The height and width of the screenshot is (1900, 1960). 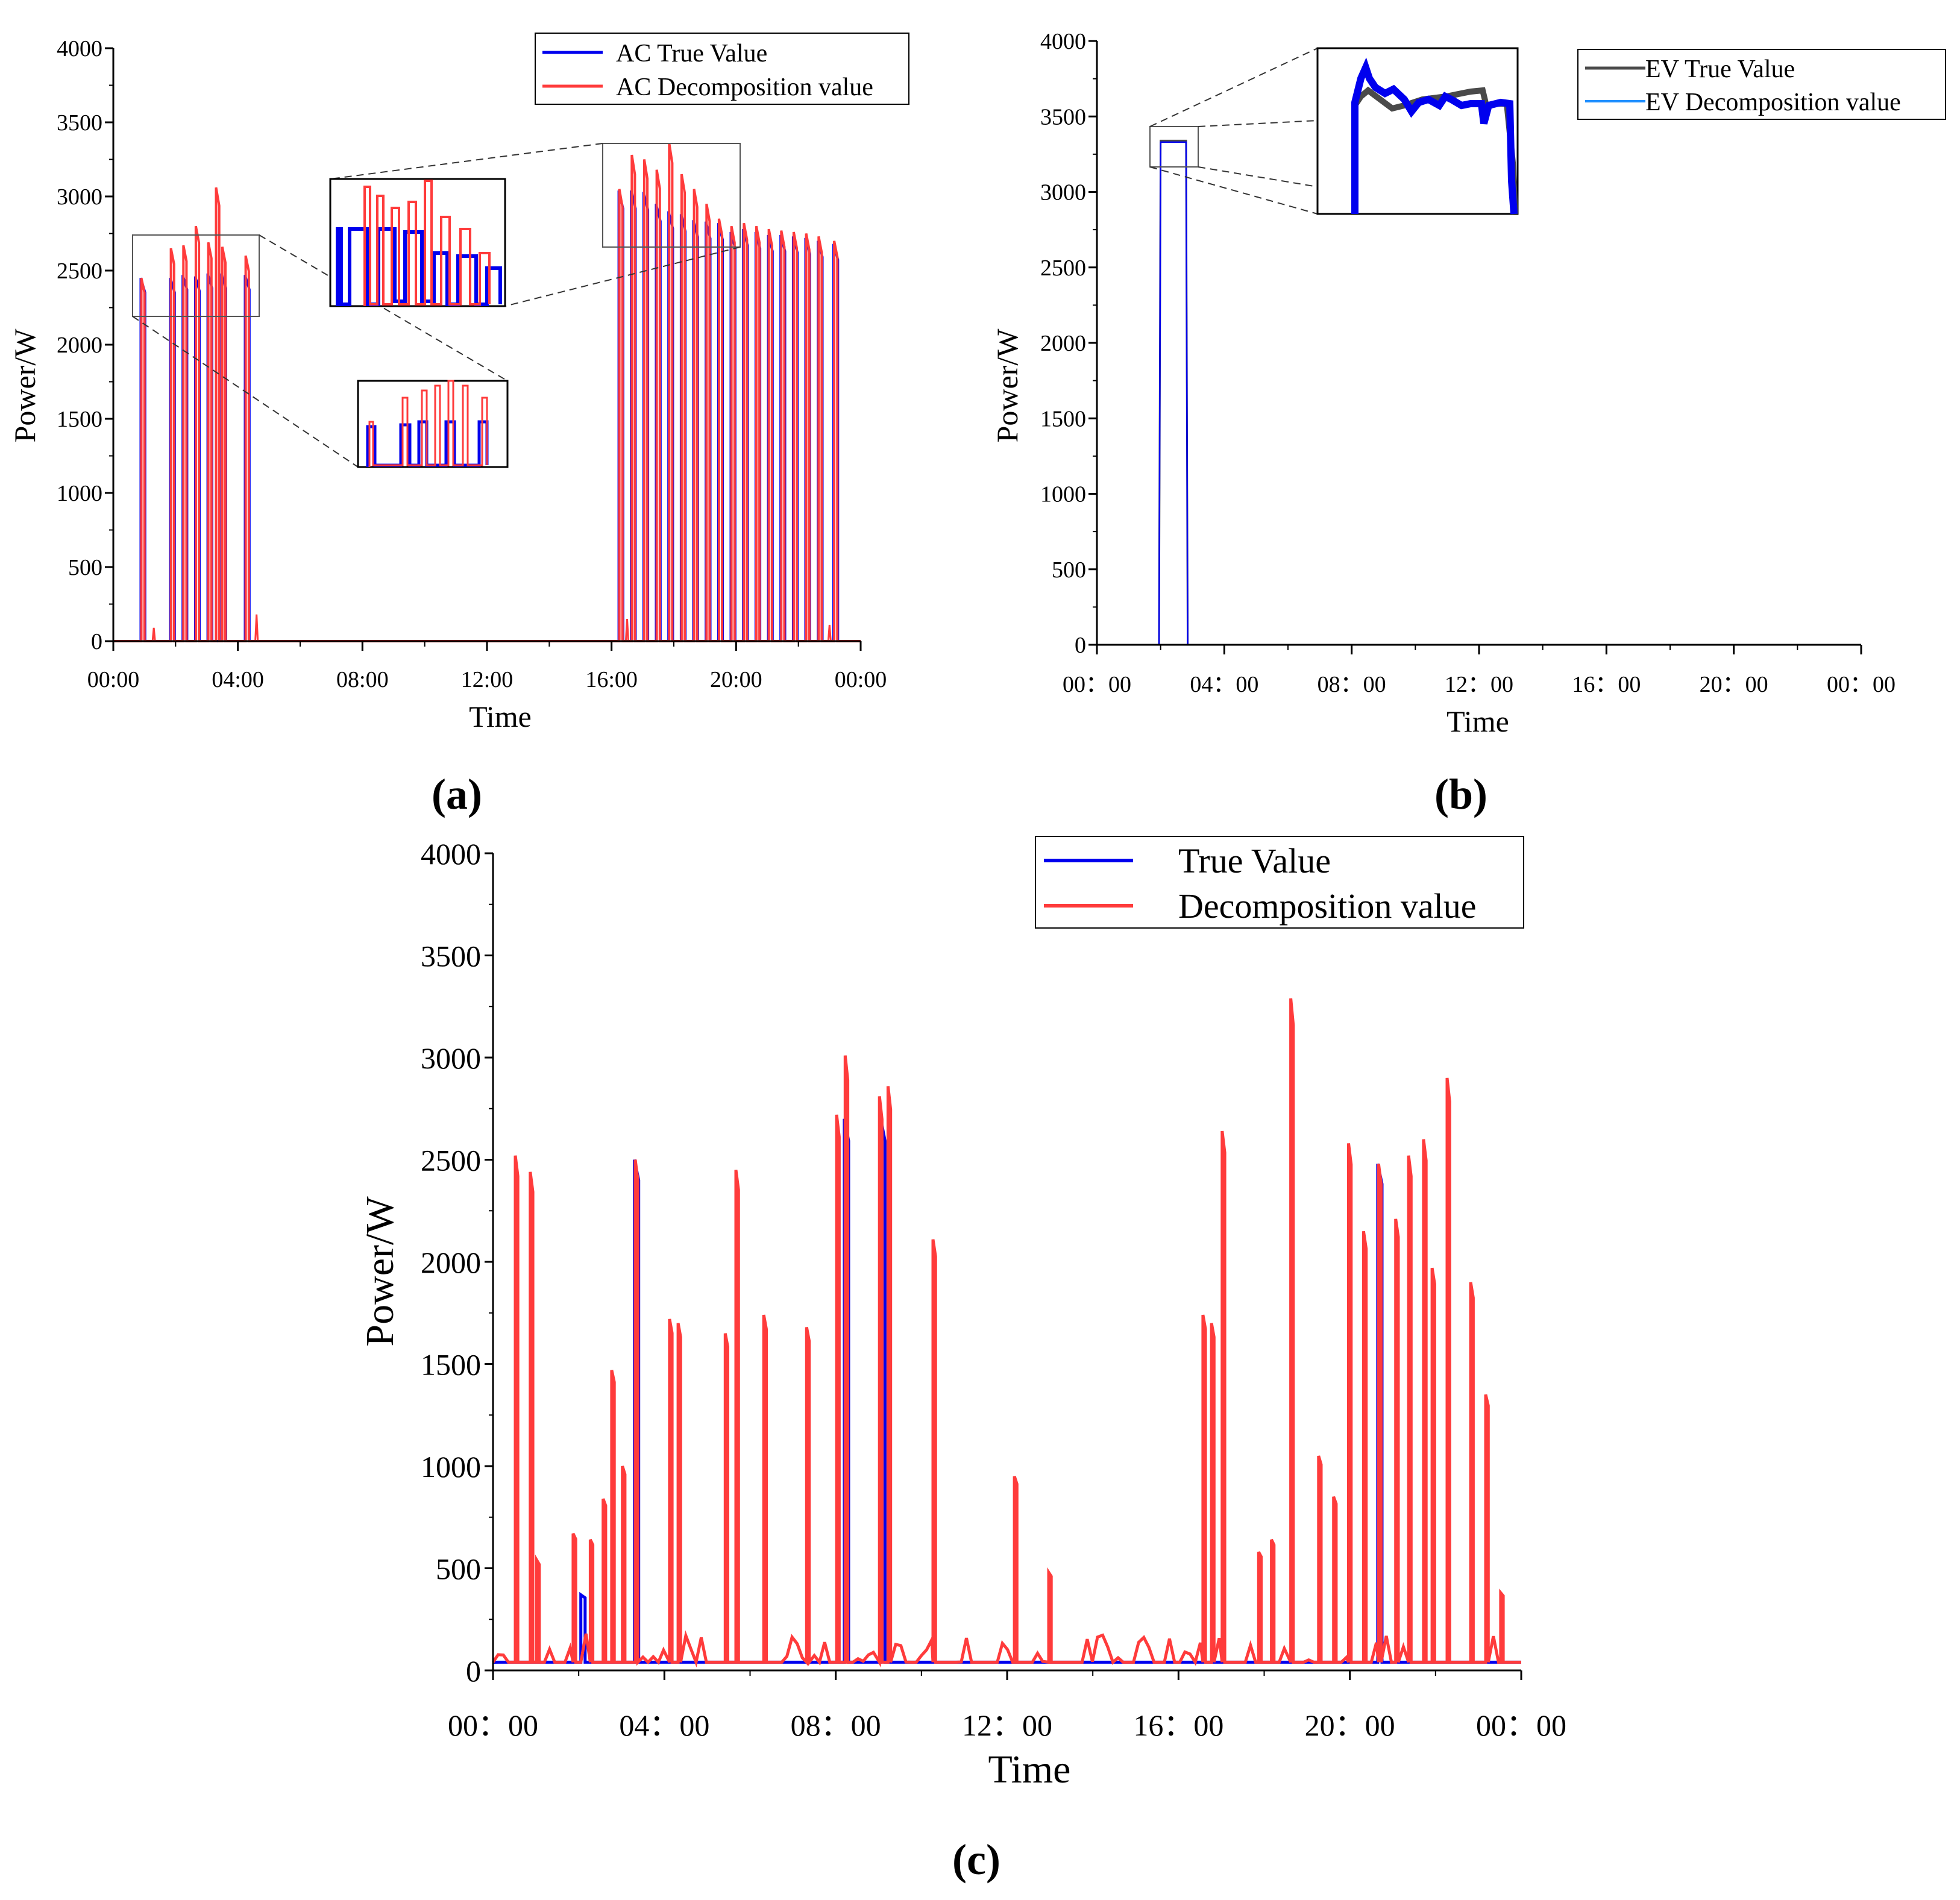 What do you see at coordinates (451, 956) in the screenshot?
I see `chart-c-ytick-label: 3500` at bounding box center [451, 956].